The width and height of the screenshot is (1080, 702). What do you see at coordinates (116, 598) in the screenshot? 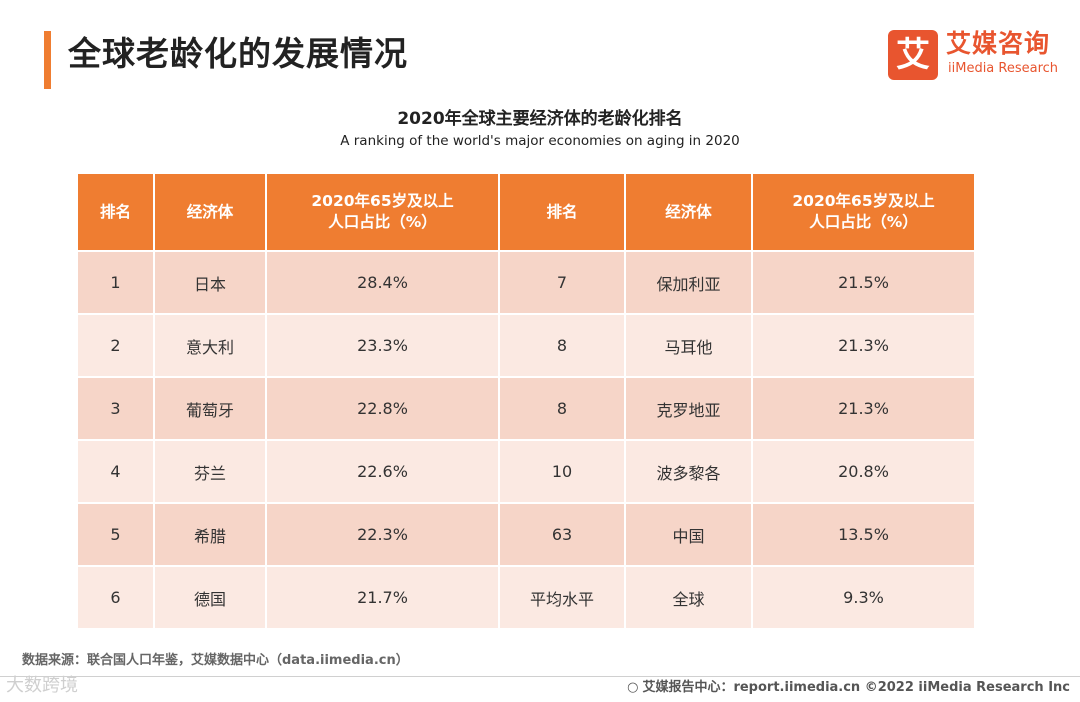
I see `rank-cell: 6` at bounding box center [116, 598].